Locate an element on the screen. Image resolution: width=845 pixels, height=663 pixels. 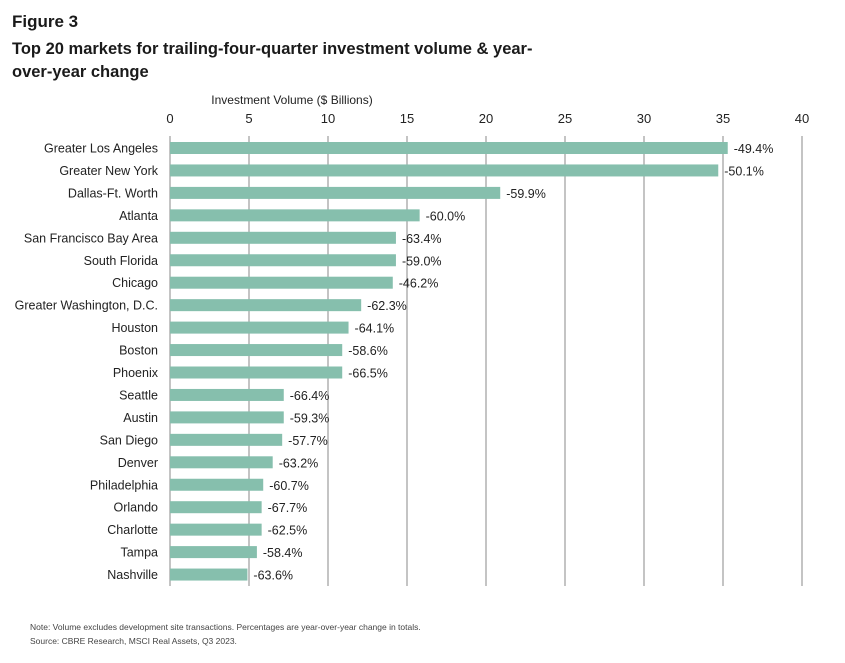
category-label: Dallas-Ft. Worth is located at coordinates (113, 193).